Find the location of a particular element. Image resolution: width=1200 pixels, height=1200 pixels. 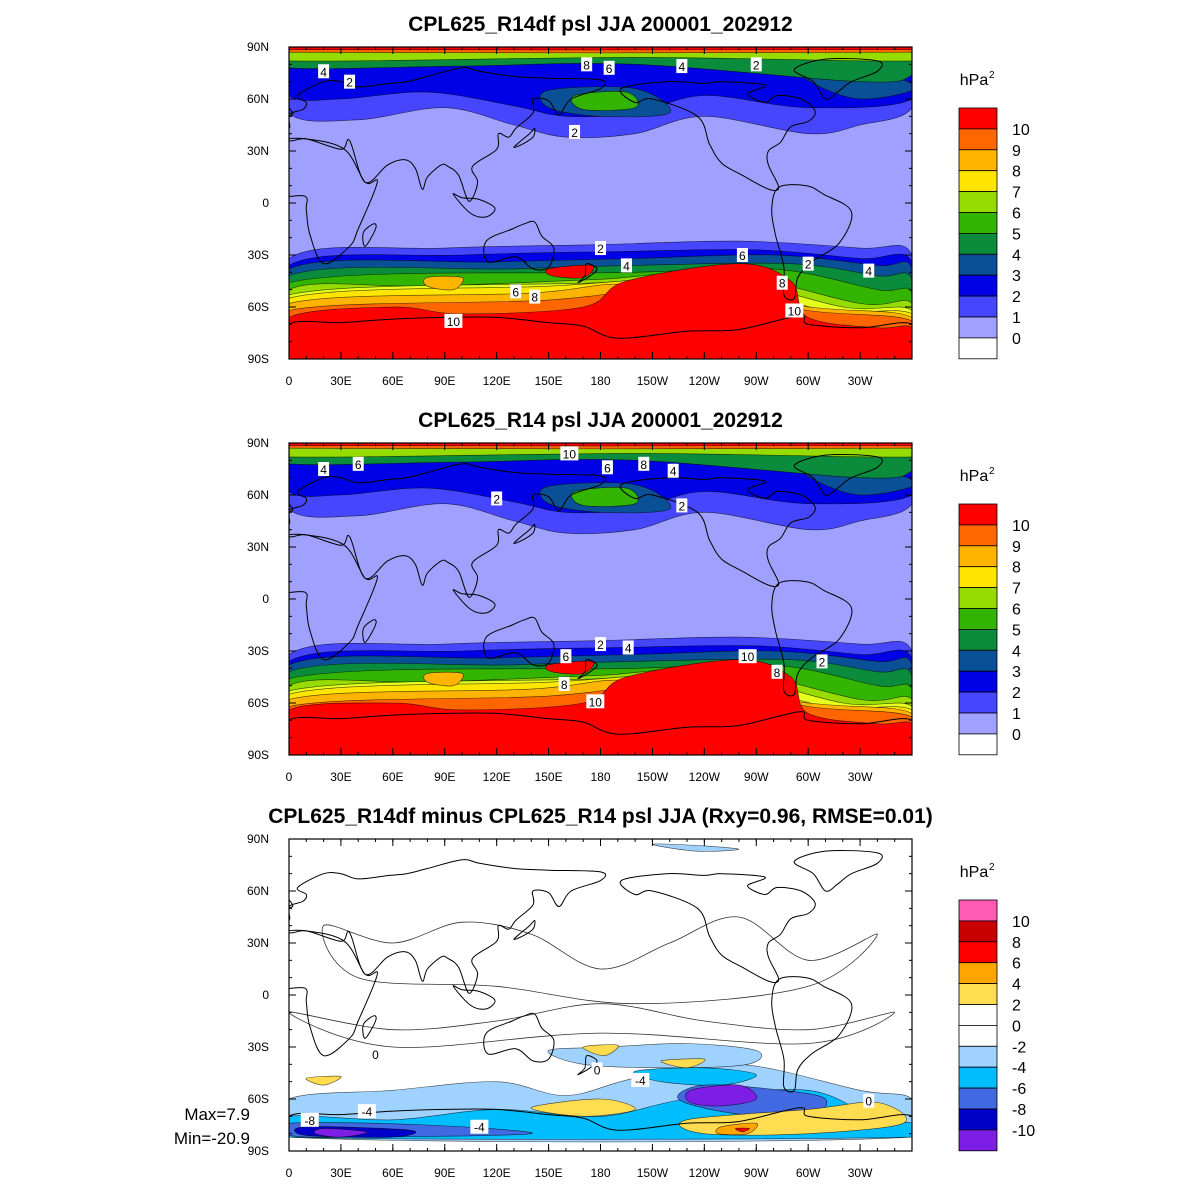

coastline-madagascar is located at coordinates (369, 631).